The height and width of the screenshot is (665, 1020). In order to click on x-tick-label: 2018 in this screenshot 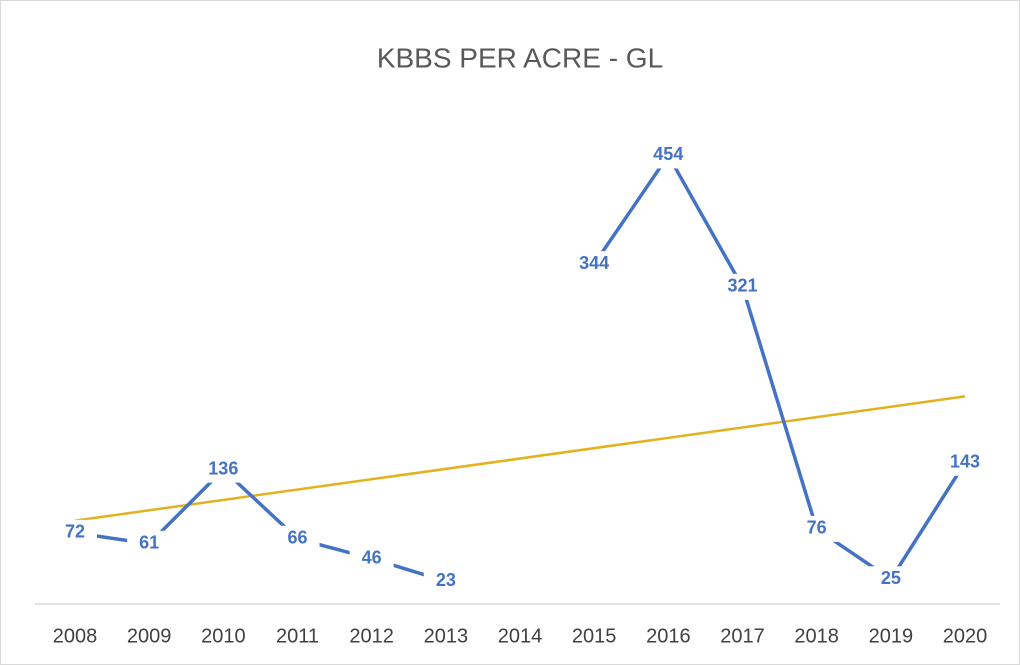, I will do `click(816, 636)`.